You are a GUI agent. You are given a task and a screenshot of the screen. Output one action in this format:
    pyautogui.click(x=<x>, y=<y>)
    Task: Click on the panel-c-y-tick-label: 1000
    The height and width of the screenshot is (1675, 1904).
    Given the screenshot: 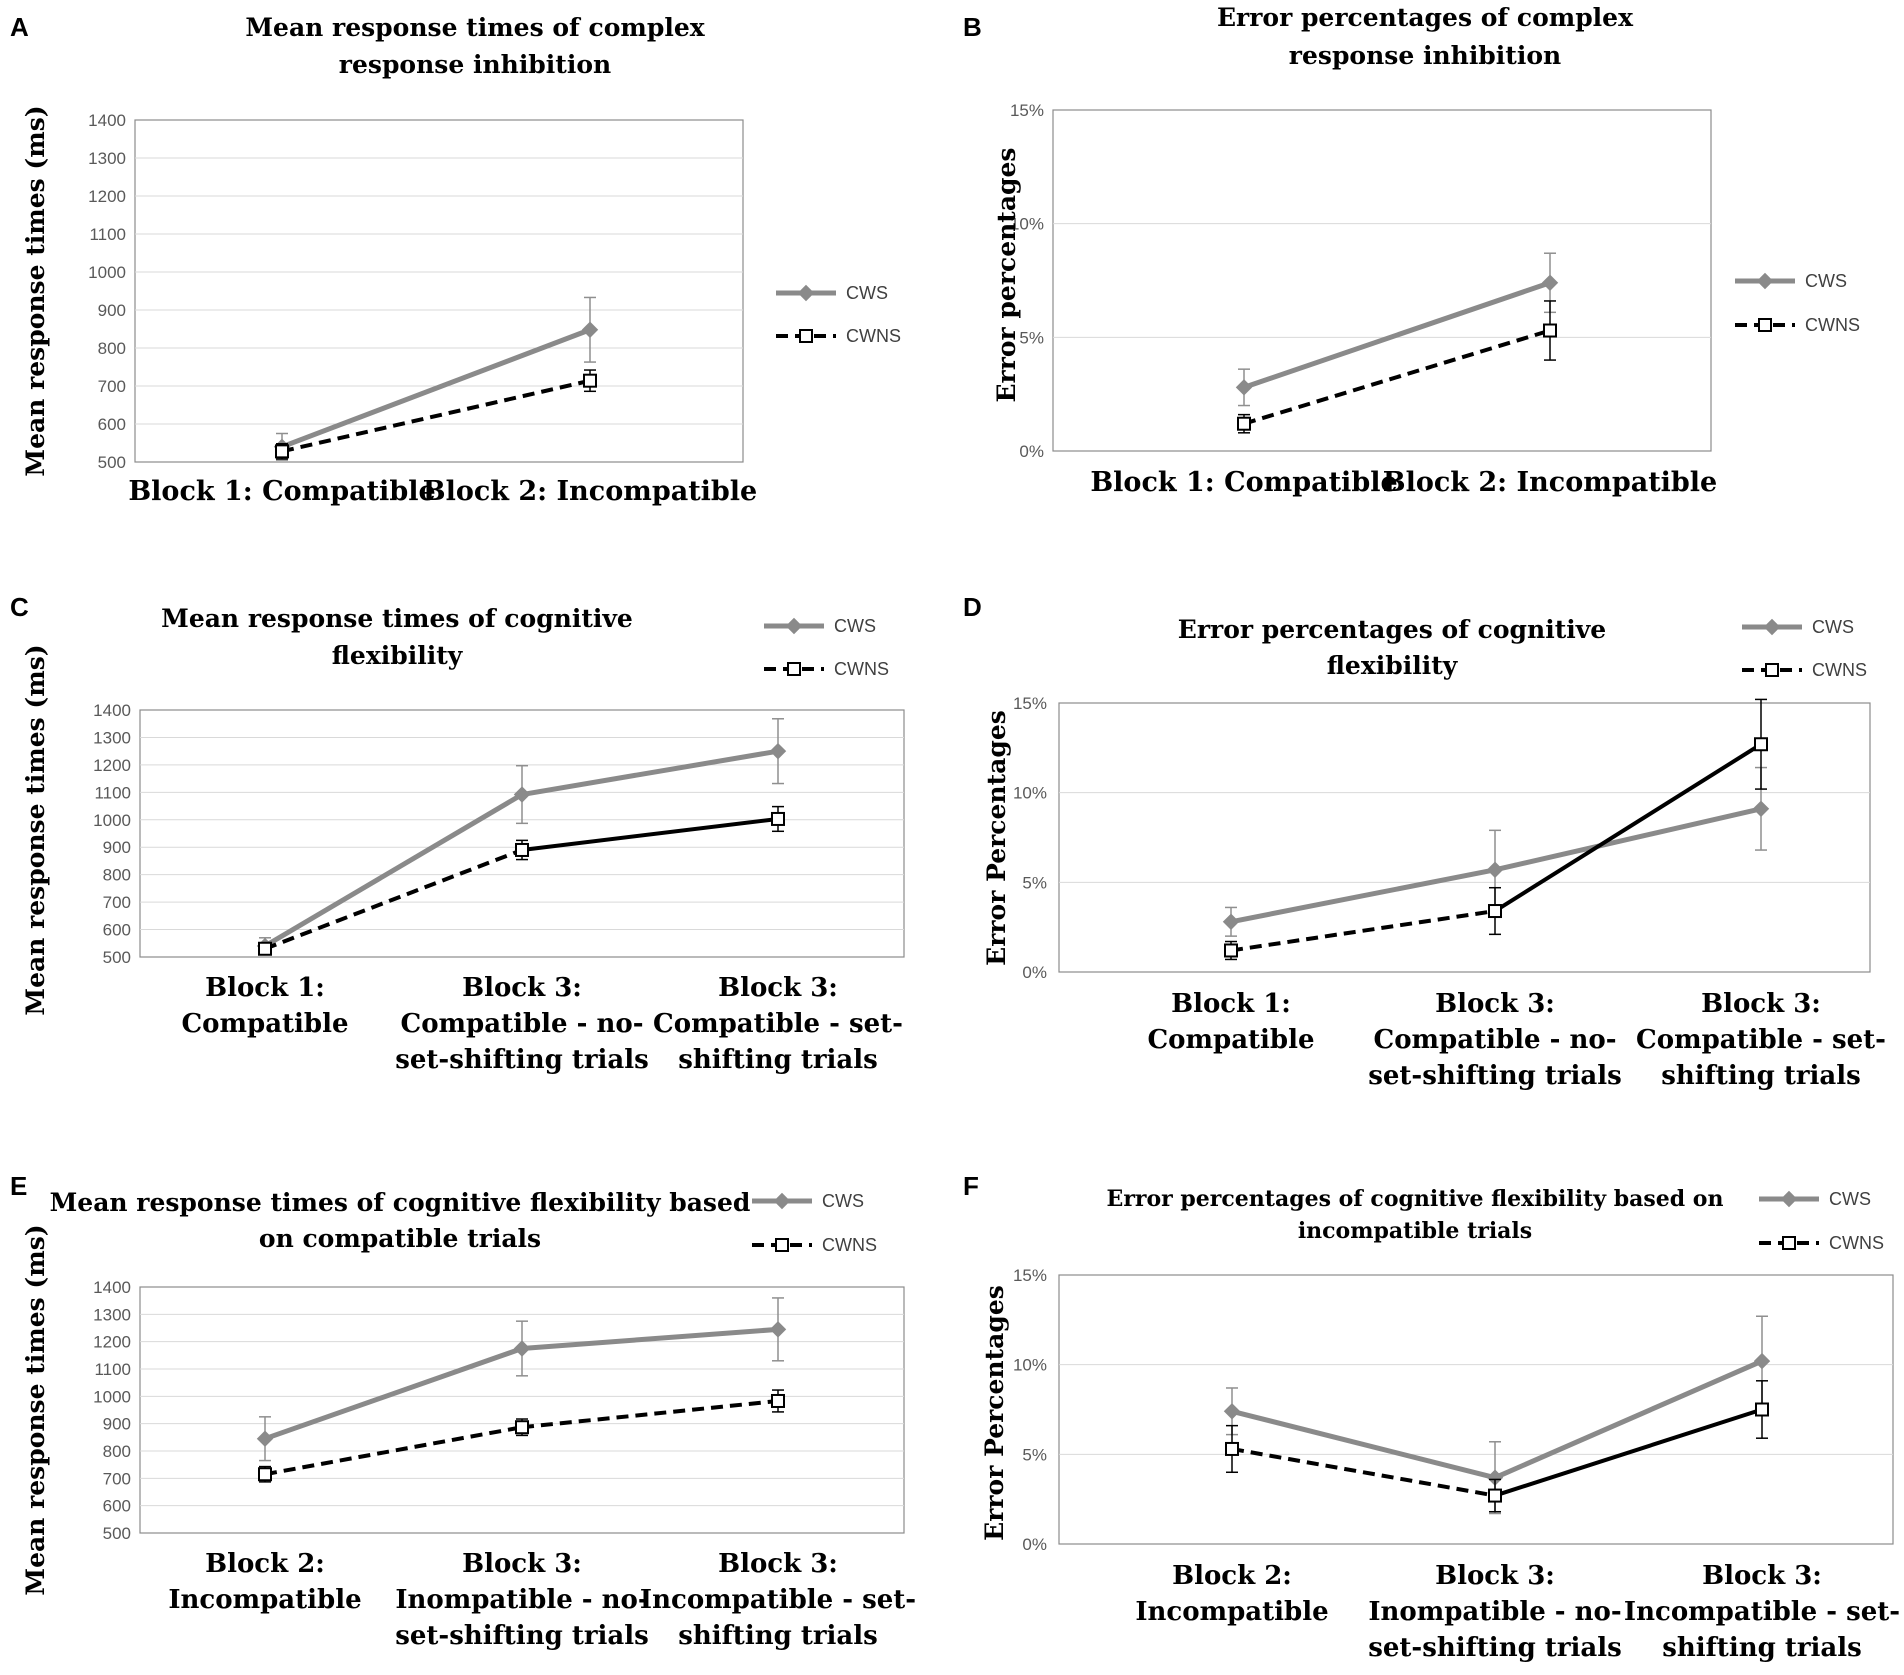 What is the action you would take?
    pyautogui.click(x=112, y=820)
    